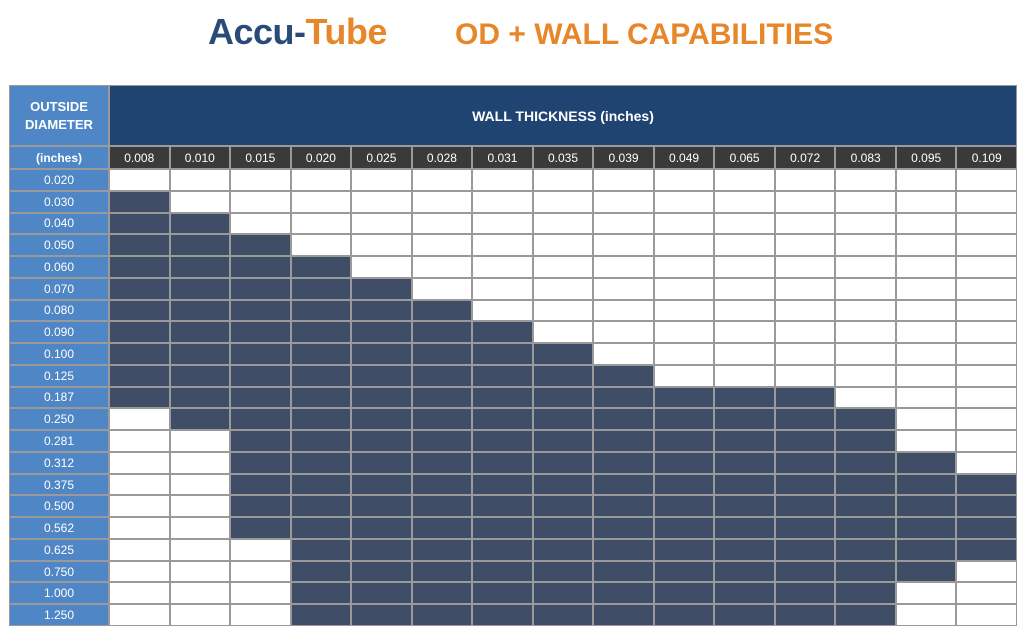  I want to click on outside-diameter-tick: 0.030, so click(59, 201).